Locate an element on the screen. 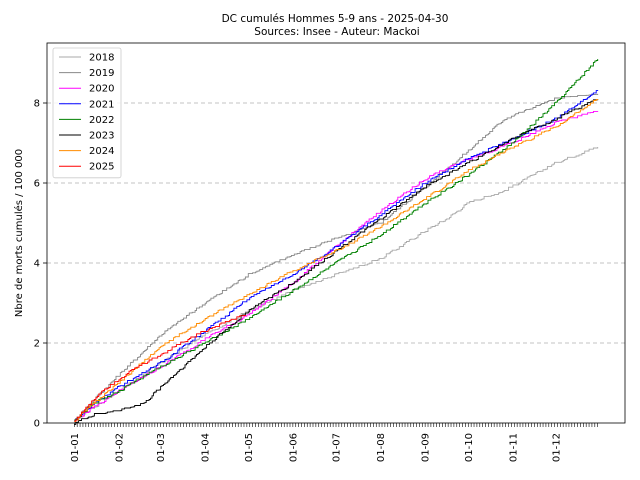  x-tick-label: 01-10 is located at coordinates (469, 447).